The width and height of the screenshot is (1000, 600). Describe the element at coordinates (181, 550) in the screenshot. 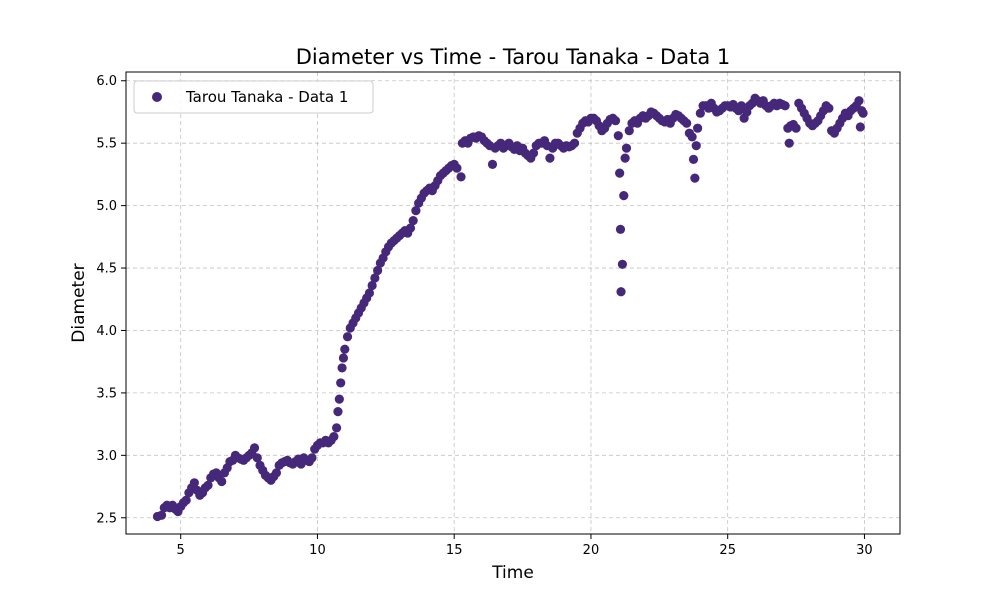

I see `x-tick-label: 5` at that location.